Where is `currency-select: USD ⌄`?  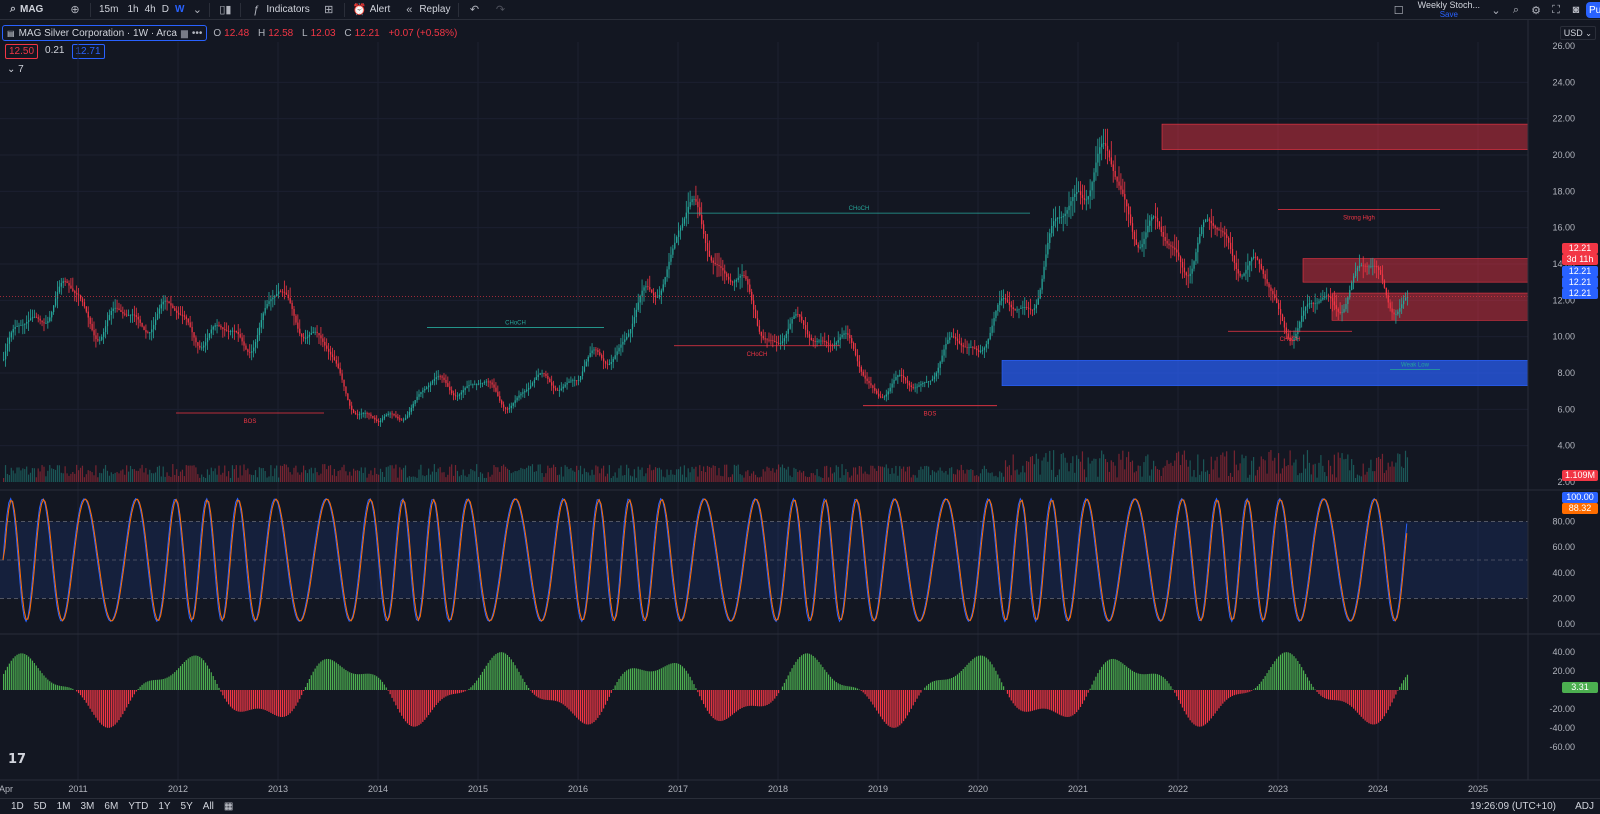
currency-select: USD ⌄ is located at coordinates (1577, 33).